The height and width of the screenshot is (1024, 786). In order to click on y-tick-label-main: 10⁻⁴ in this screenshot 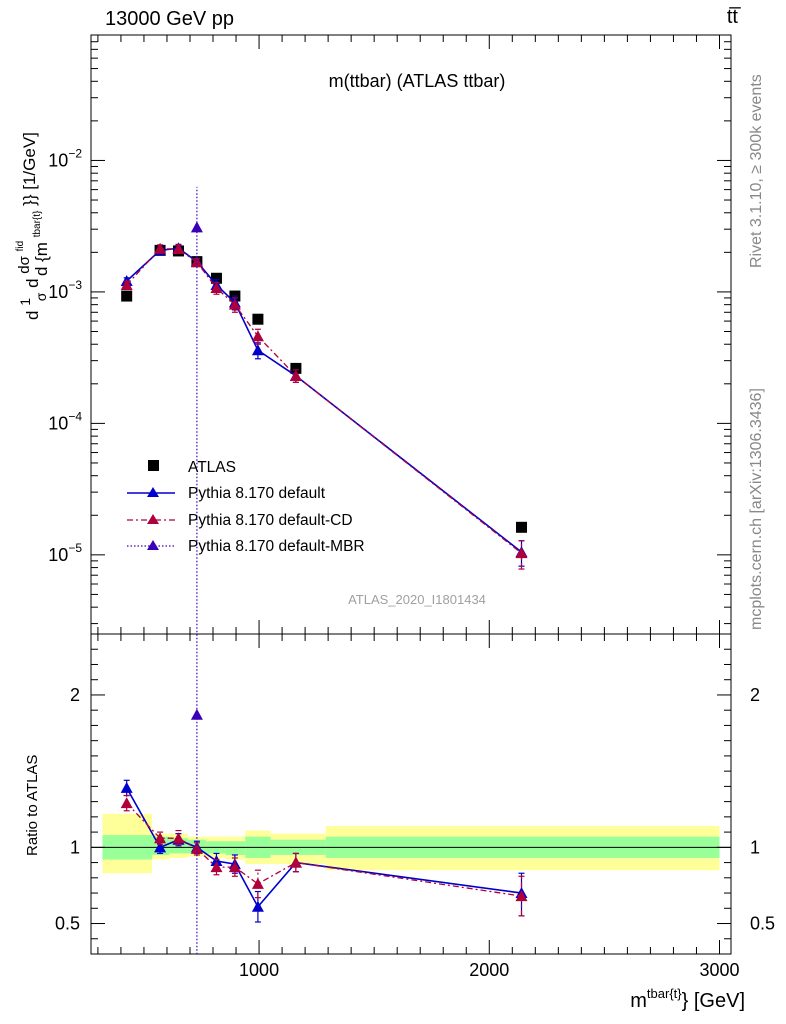, I will do `click(65, 421)`.